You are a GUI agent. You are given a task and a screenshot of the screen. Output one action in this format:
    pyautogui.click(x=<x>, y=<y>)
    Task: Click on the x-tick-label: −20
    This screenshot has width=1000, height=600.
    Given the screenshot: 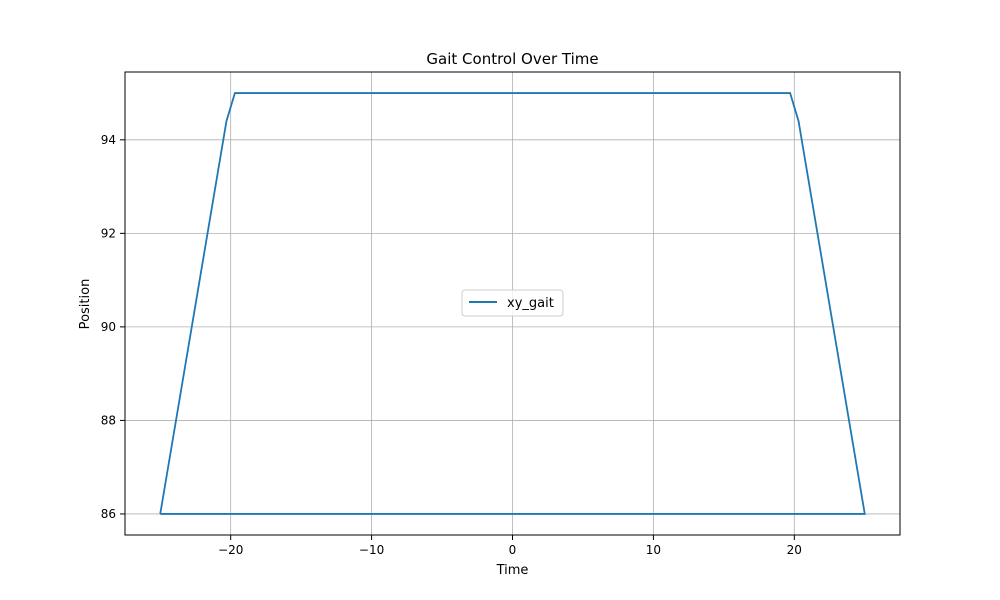 What is the action you would take?
    pyautogui.click(x=230, y=550)
    